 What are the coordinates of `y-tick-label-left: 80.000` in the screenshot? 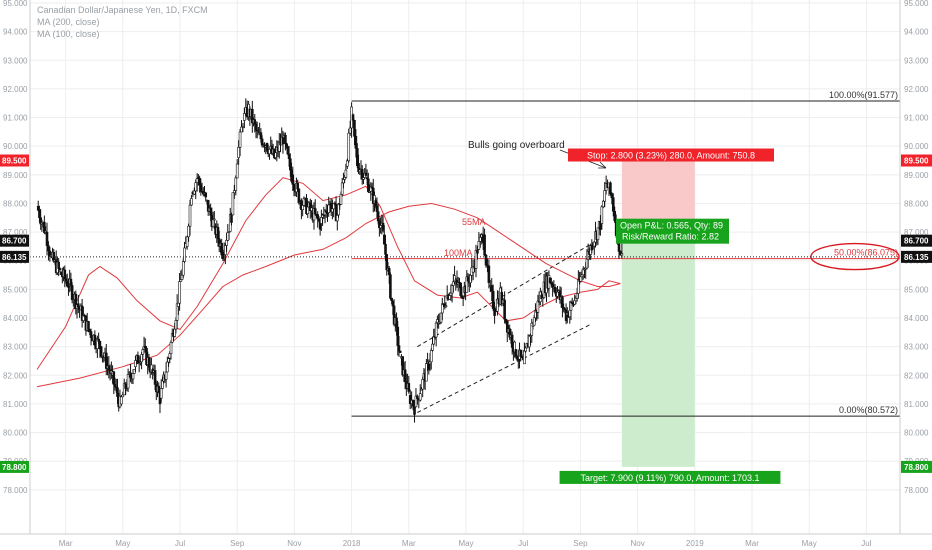 It's located at (15, 433).